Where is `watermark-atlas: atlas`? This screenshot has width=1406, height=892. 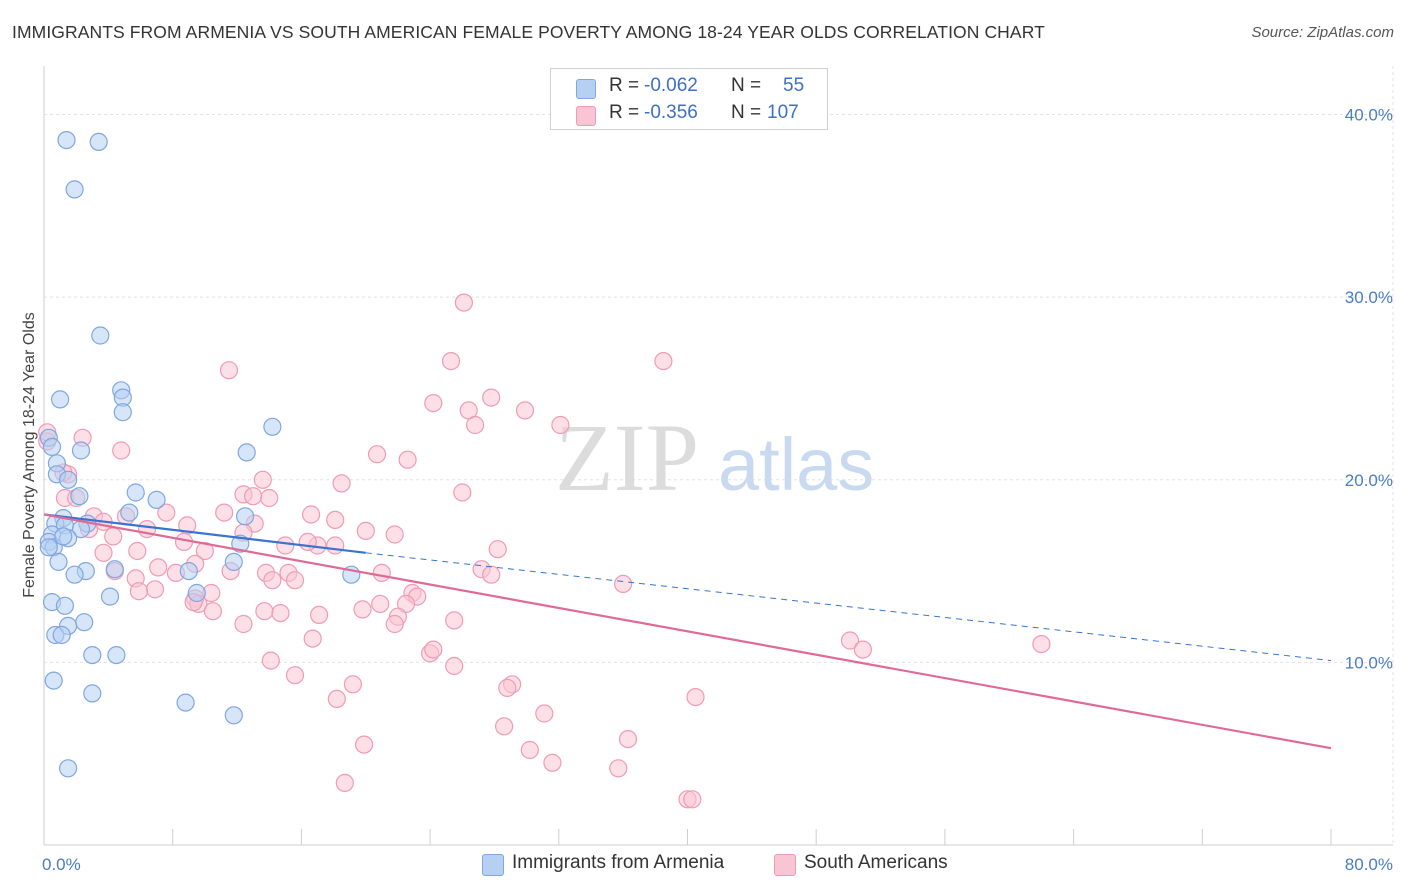
watermark-atlas: atlas is located at coordinates (796, 464).